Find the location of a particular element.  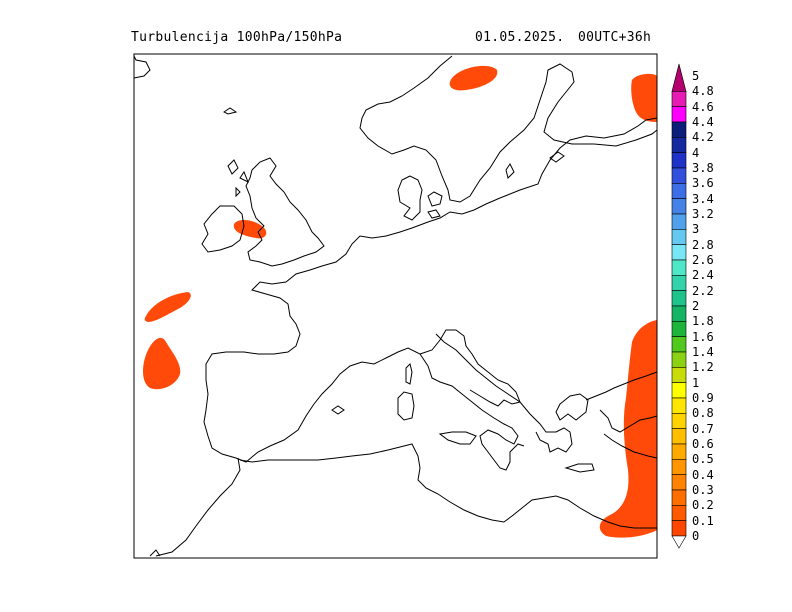

colorbar-label: 1.8 is located at coordinates (703, 321).